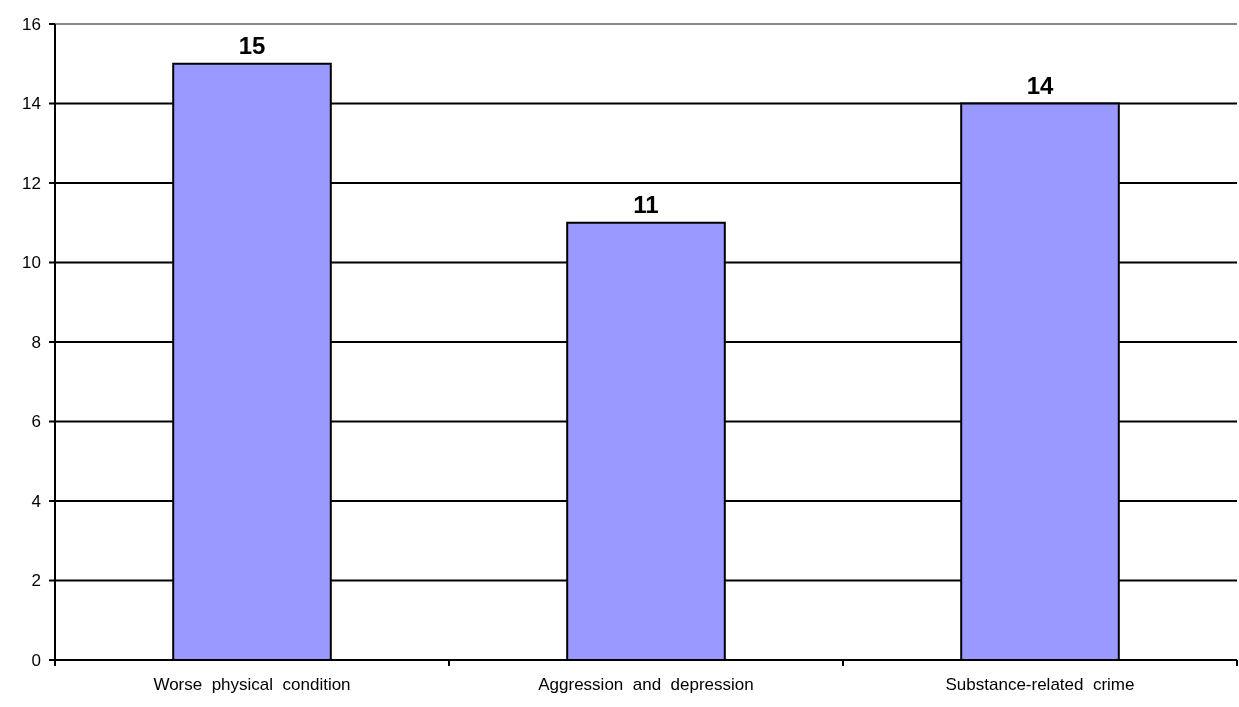 The height and width of the screenshot is (707, 1239). What do you see at coordinates (36, 501) in the screenshot?
I see `y-tick-label: 4` at bounding box center [36, 501].